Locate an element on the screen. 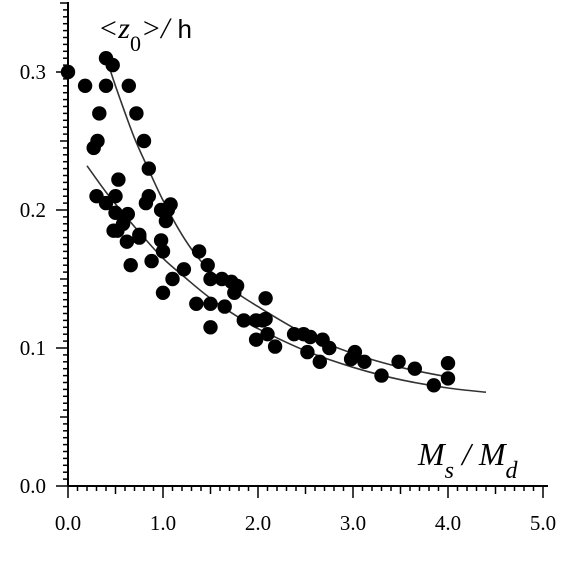 The image size is (565, 565). x-tick-label: 5.0 is located at coordinates (543, 523).